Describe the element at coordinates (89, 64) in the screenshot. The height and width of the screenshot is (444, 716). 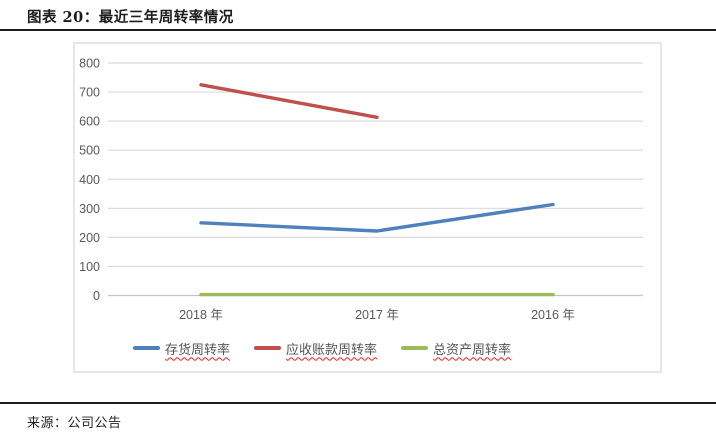
I see `svg-text: 800` at that location.